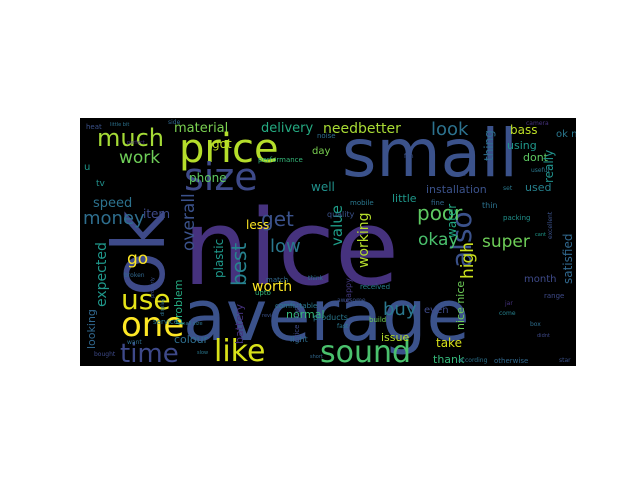  Describe the element at coordinates (191, 339) in the screenshot. I see `cloud-word: colour` at that location.